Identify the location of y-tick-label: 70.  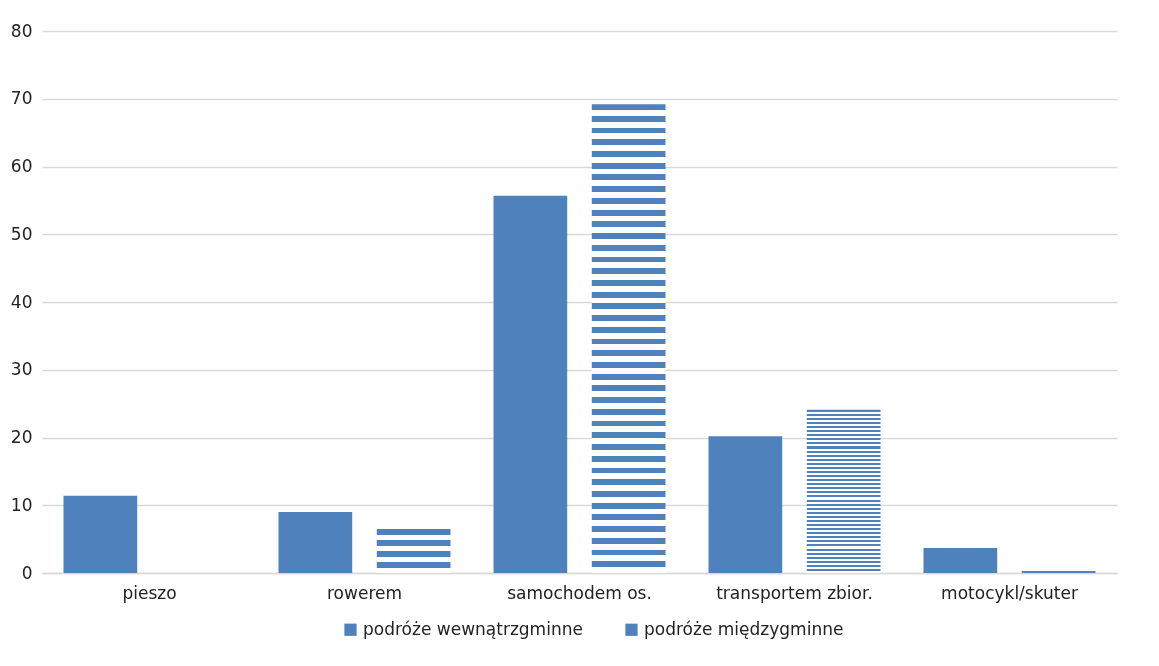
(21, 98).